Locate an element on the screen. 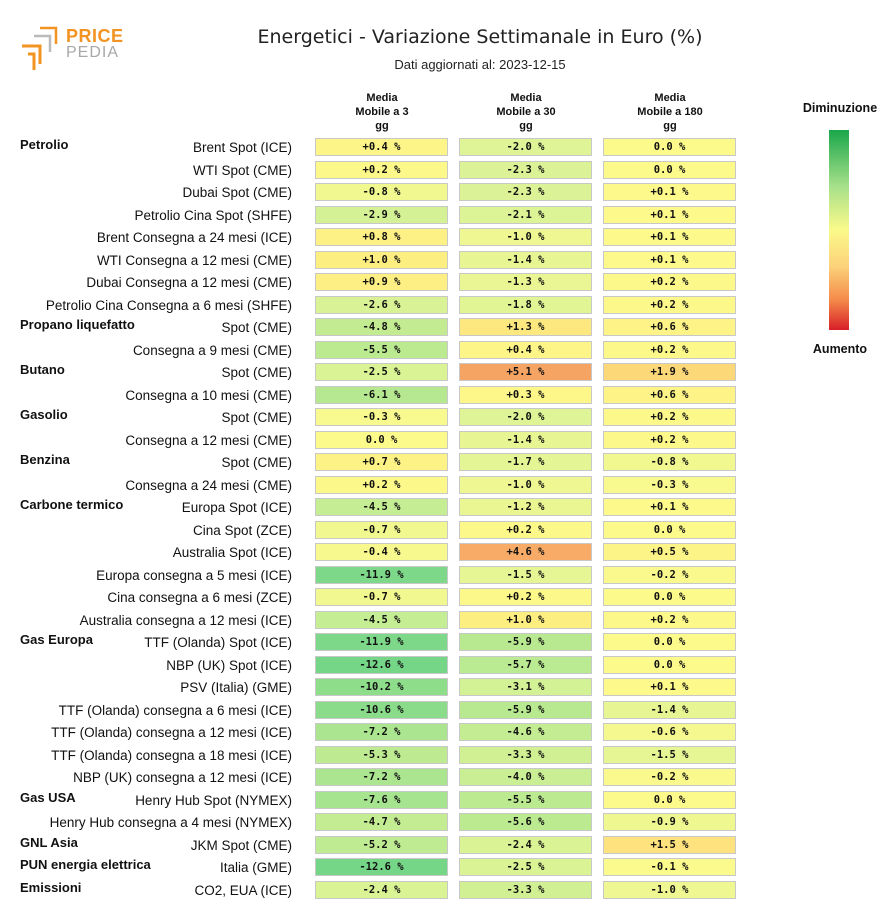 The width and height of the screenshot is (880, 905). group-label: PUN energia elettrica is located at coordinates (85, 864).